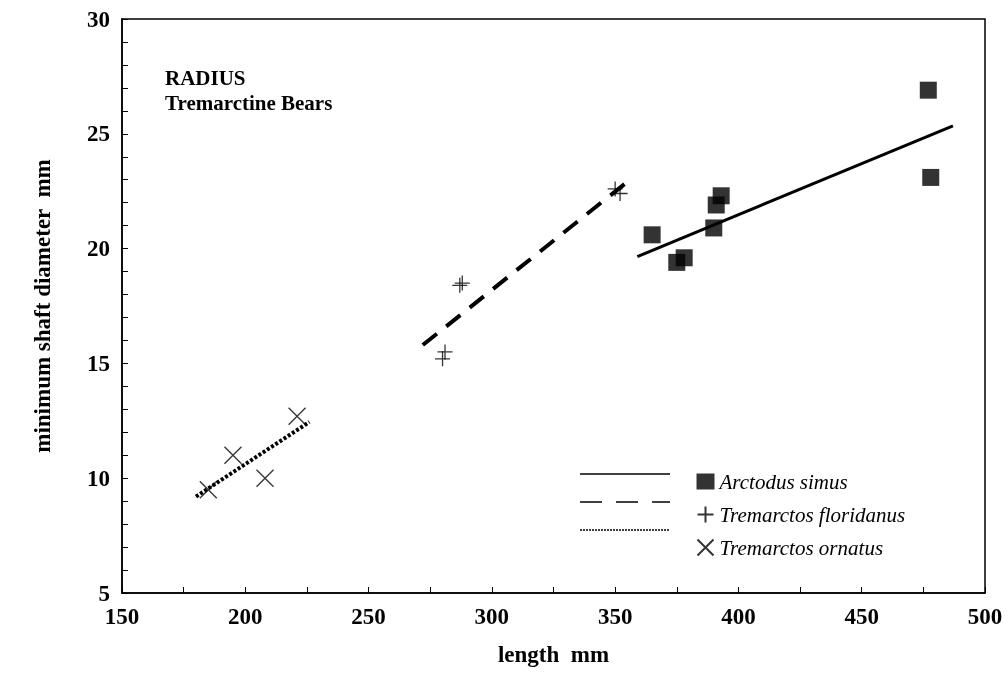 The height and width of the screenshot is (698, 1008). What do you see at coordinates (98, 19) in the screenshot?
I see `y-tick-label: 30` at bounding box center [98, 19].